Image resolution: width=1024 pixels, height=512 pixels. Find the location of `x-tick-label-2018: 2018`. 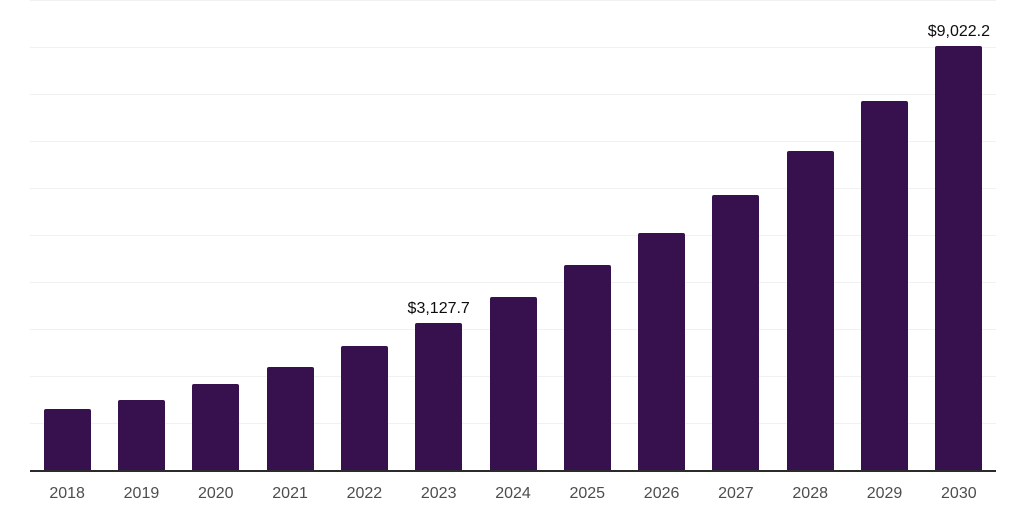

x-tick-label-2018: 2018 is located at coordinates (67, 493).